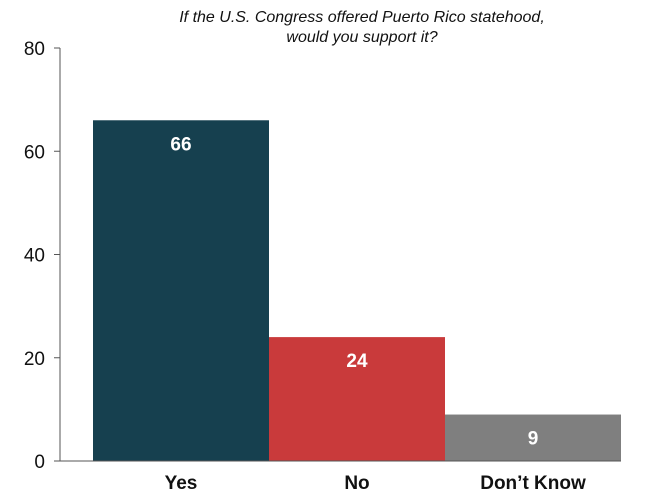 This screenshot has width=645, height=494. I want to click on x-category-label: Don’t Know, so click(533, 483).